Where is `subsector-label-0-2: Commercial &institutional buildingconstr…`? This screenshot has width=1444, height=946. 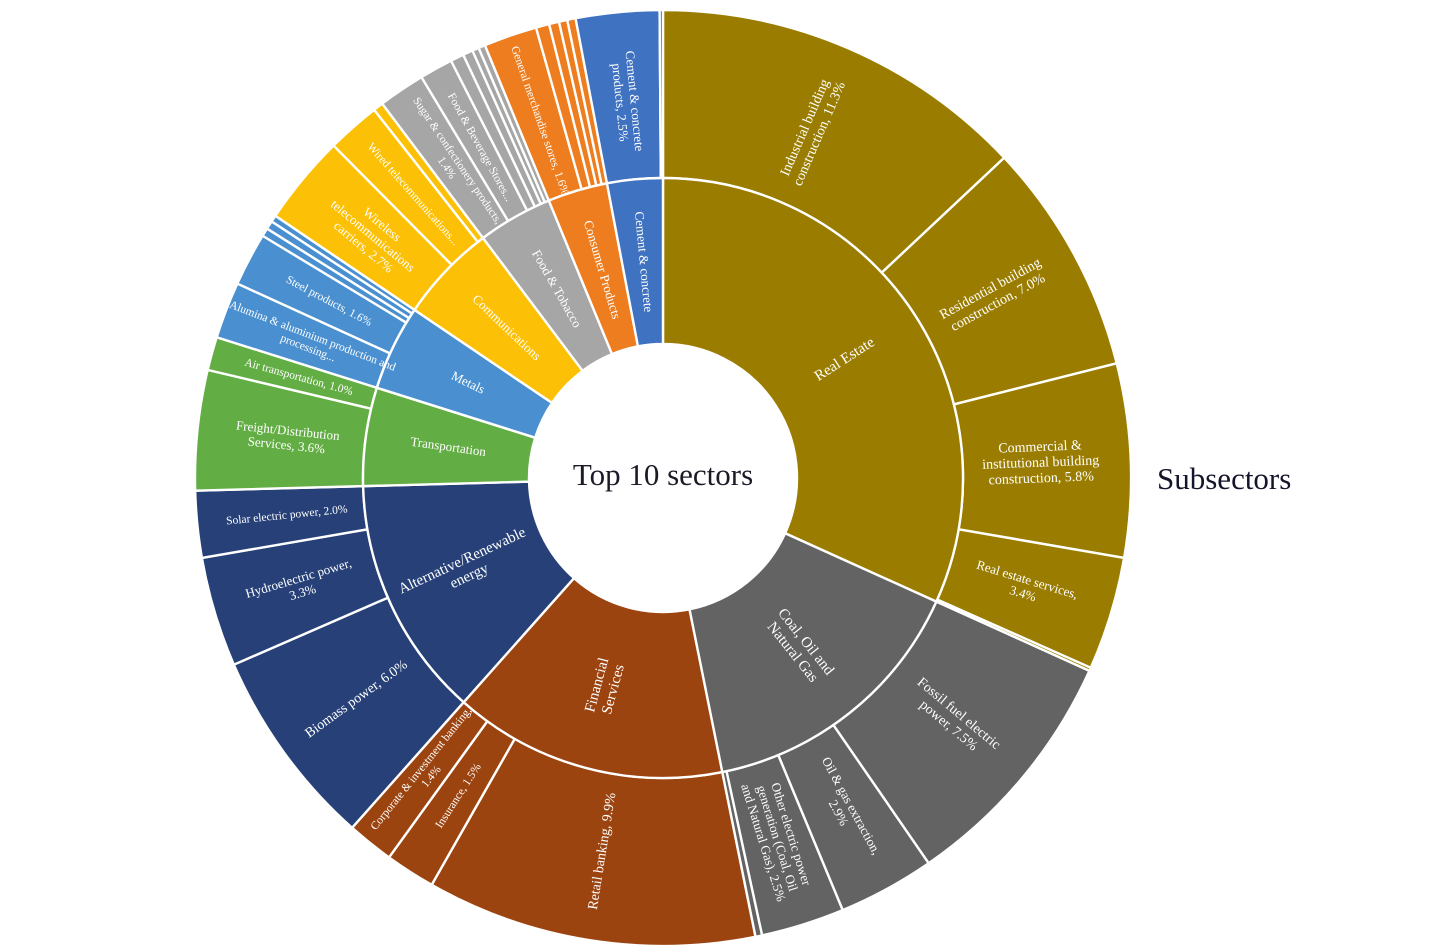 subsector-label-0-2: Commercial &institutional buildingconstr… is located at coordinates (1040, 463).